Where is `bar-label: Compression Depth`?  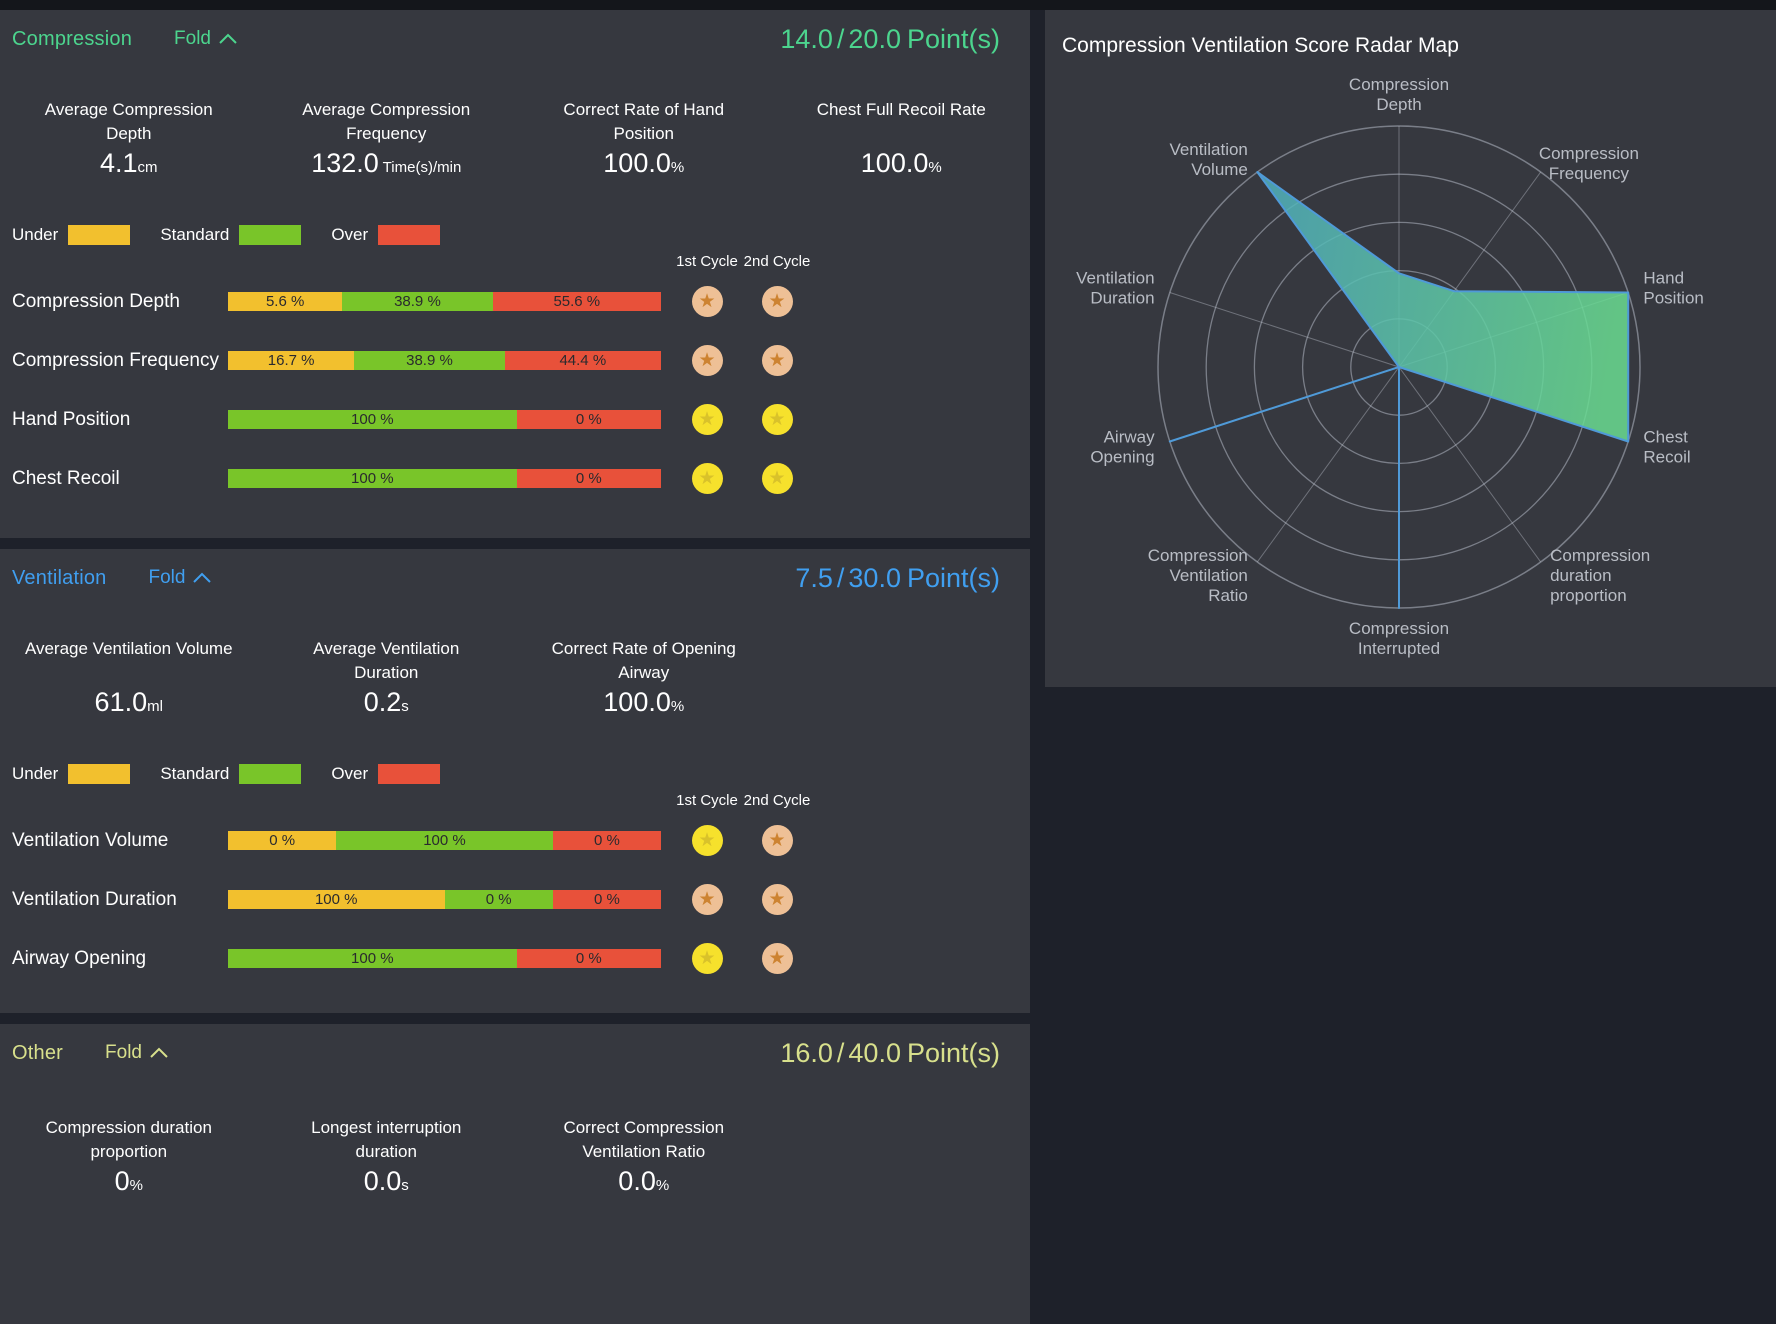 bar-label: Compression Depth is located at coordinates (96, 301).